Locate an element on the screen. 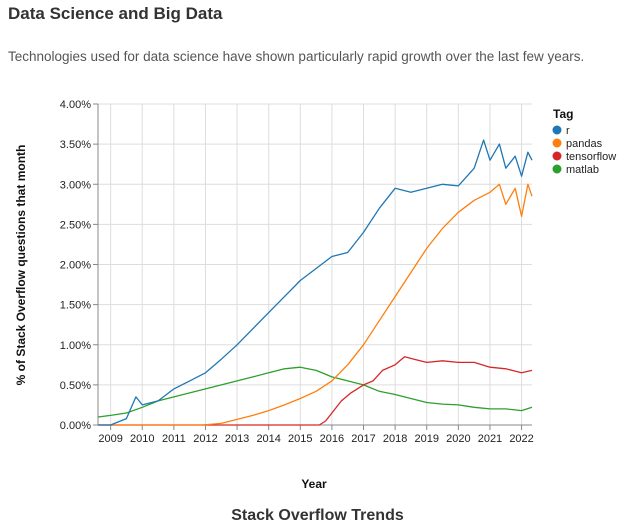 The height and width of the screenshot is (531, 635). x-axis-title: Year is located at coordinates (314, 484).